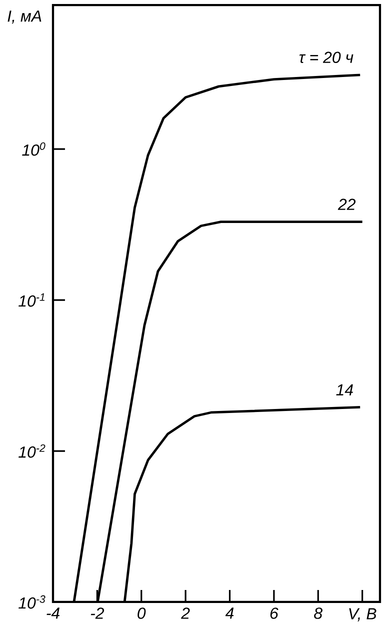 The width and height of the screenshot is (385, 642). What do you see at coordinates (32, 602) in the screenshot?
I see `y-tick-label: 10$^{-3}$` at bounding box center [32, 602].